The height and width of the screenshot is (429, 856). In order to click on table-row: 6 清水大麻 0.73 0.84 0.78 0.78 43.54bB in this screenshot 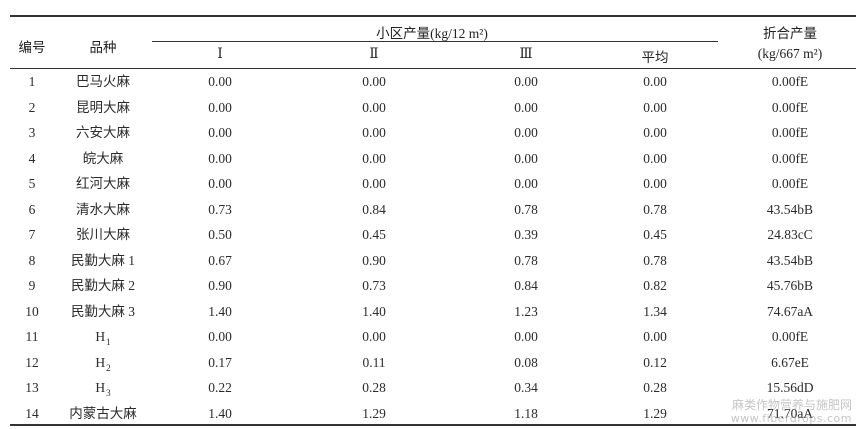, I will do `click(428, 209)`.